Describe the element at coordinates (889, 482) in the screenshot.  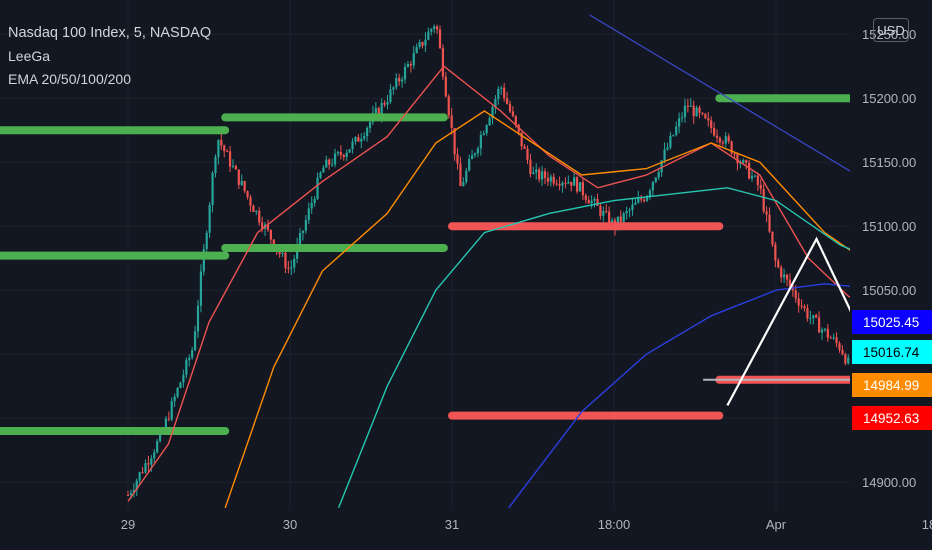
I see `price-tick-label: 14900.00` at that location.